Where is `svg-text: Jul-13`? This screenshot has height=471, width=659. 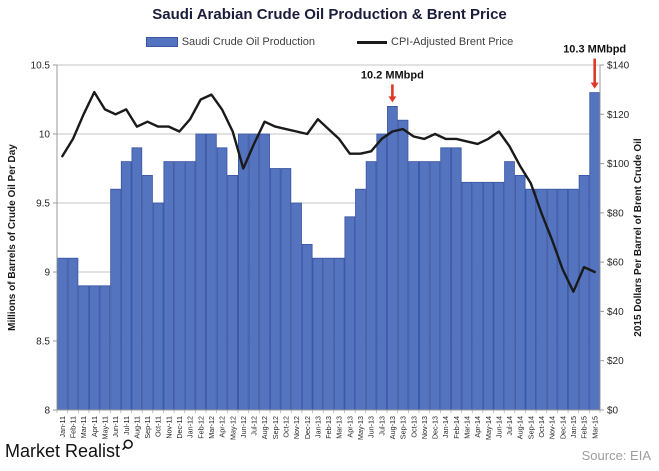 svg-text: Jul-13 is located at coordinates (381, 426).